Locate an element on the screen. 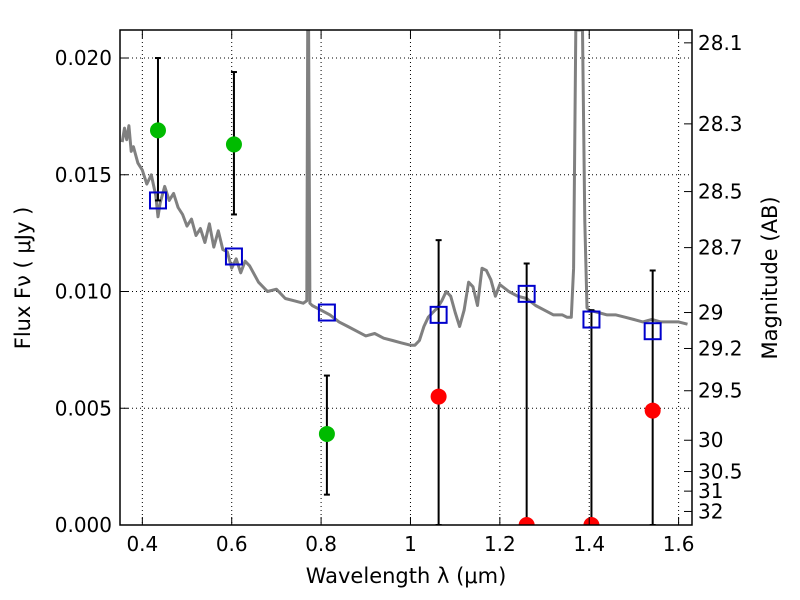 The height and width of the screenshot is (600, 800). y2-tick-label: 29.5 is located at coordinates (720, 391).